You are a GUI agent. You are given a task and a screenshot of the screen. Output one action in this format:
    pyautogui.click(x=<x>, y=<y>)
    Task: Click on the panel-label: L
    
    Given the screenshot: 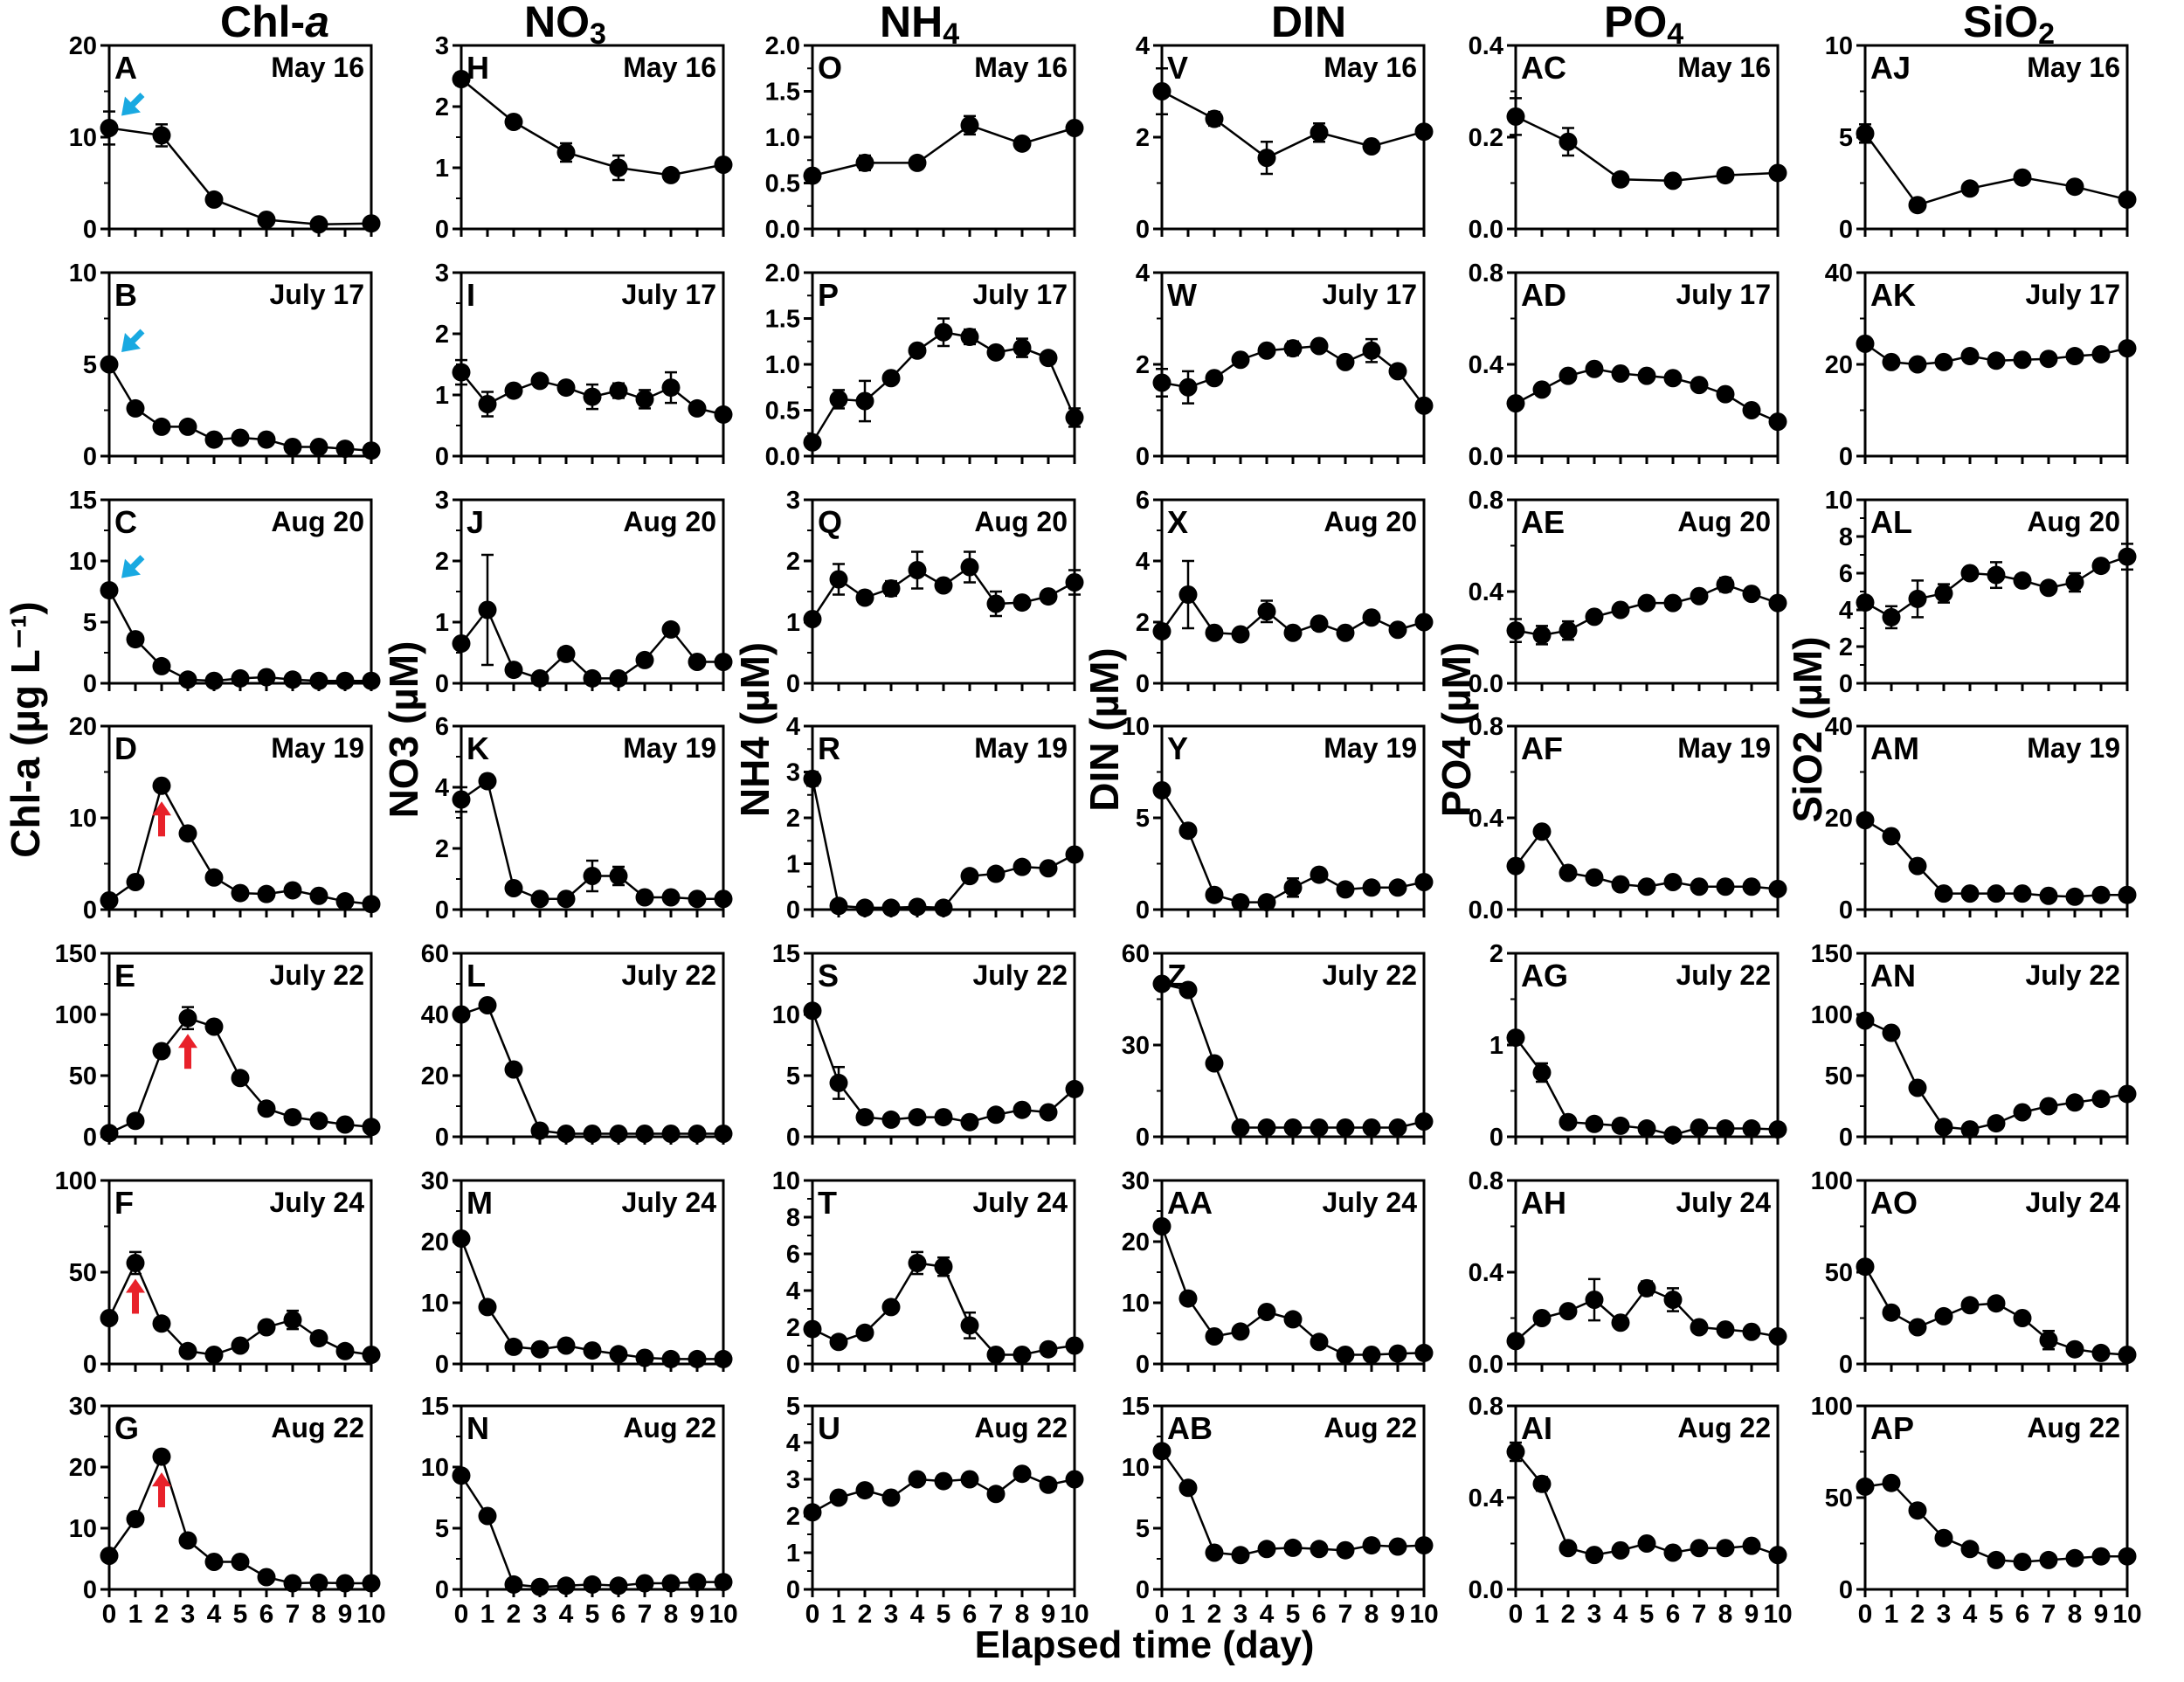 What is the action you would take?
    pyautogui.click(x=477, y=975)
    